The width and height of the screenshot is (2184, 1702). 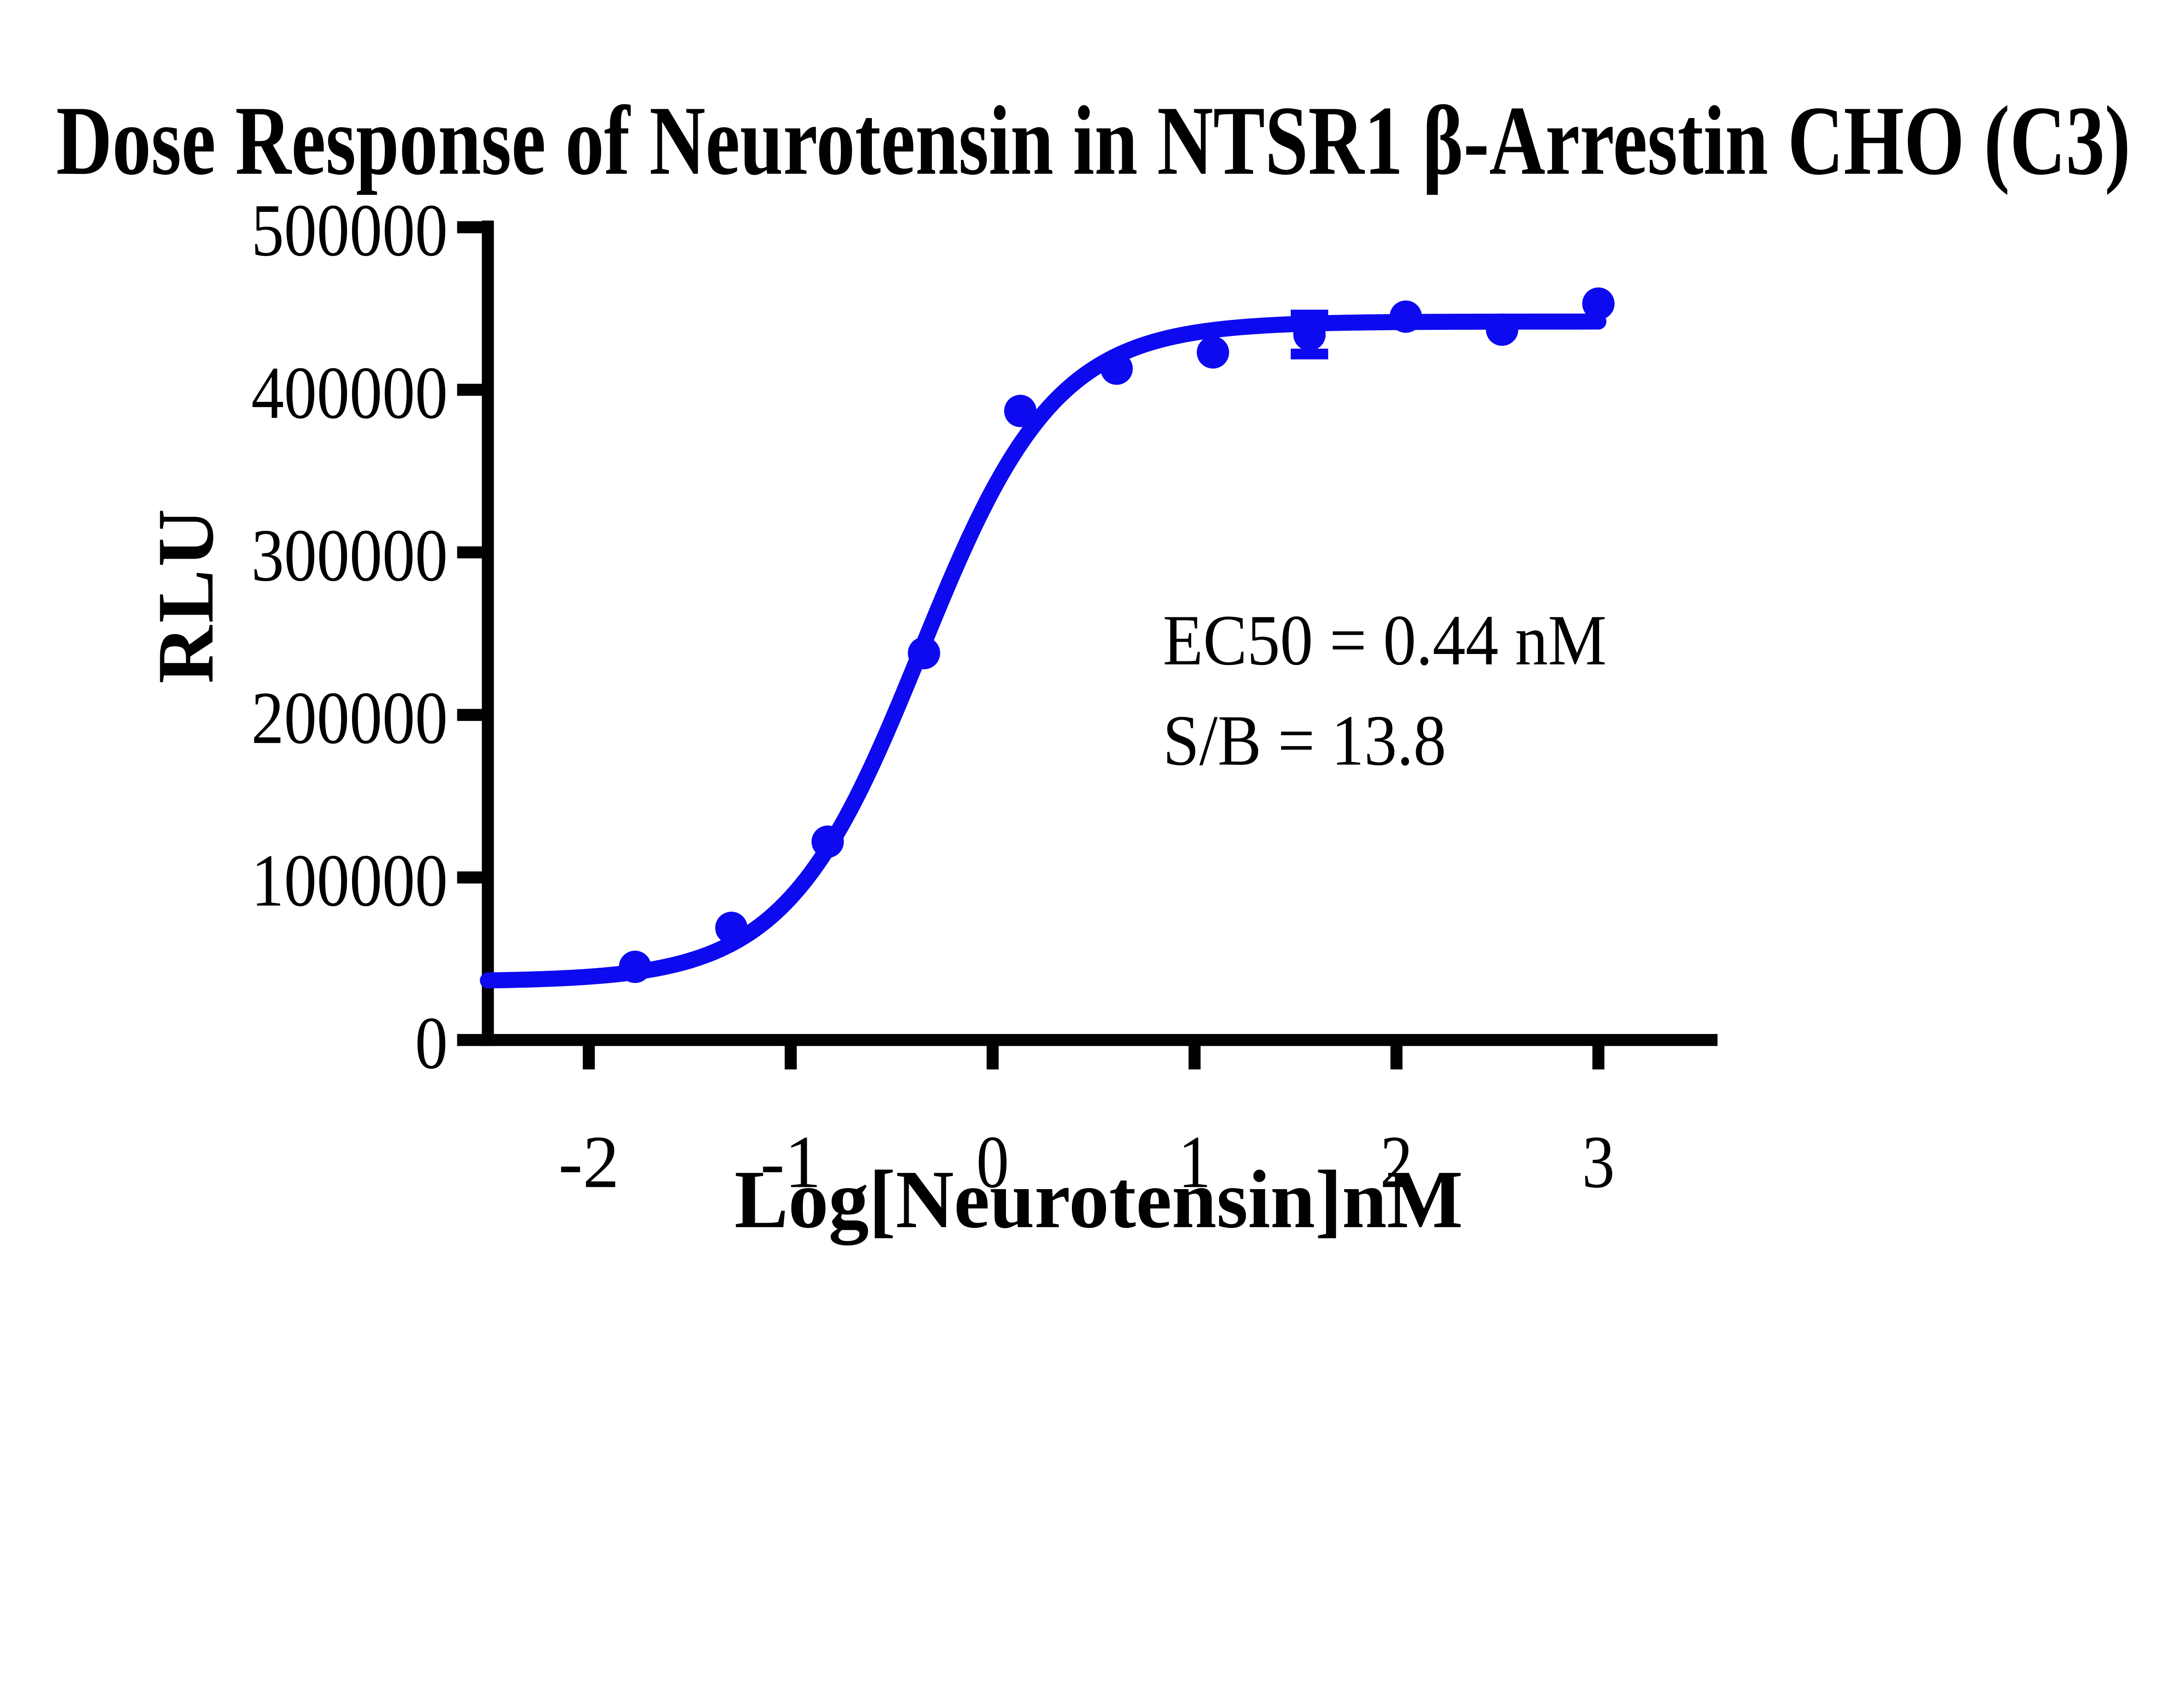 What do you see at coordinates (431, 1043) in the screenshot?
I see `y-tick-label: 0` at bounding box center [431, 1043].